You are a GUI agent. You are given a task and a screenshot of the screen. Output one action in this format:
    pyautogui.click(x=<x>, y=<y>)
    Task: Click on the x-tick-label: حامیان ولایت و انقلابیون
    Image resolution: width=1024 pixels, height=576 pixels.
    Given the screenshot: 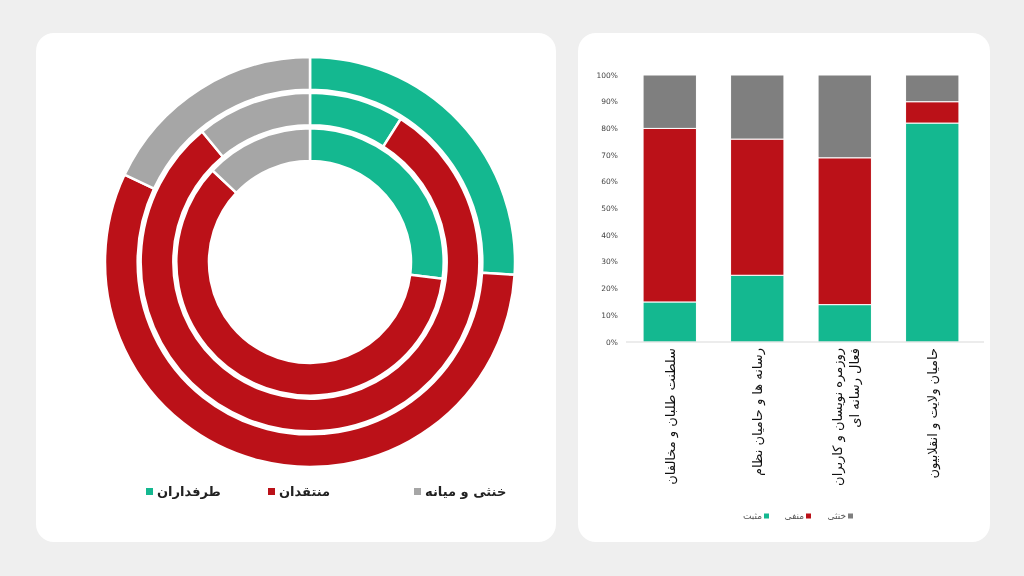 What is the action you would take?
    pyautogui.click(x=933, y=413)
    